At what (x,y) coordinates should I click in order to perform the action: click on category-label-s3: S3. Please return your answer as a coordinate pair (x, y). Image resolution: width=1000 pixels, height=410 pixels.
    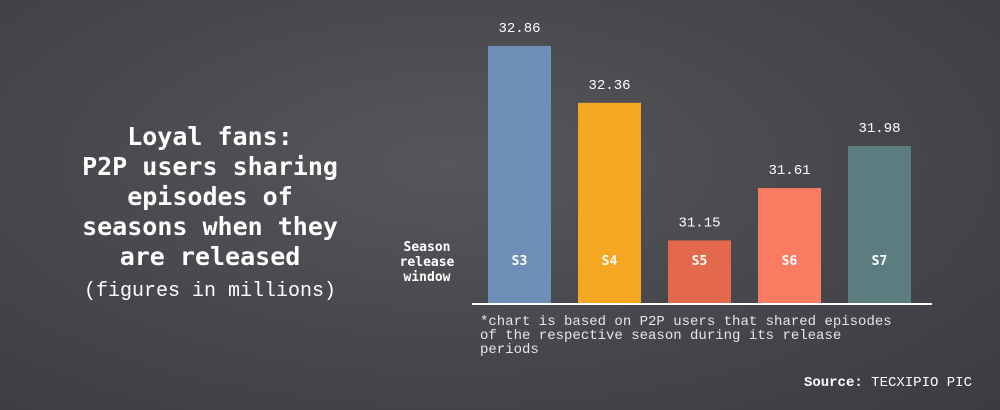
    Looking at the image, I should click on (520, 261).